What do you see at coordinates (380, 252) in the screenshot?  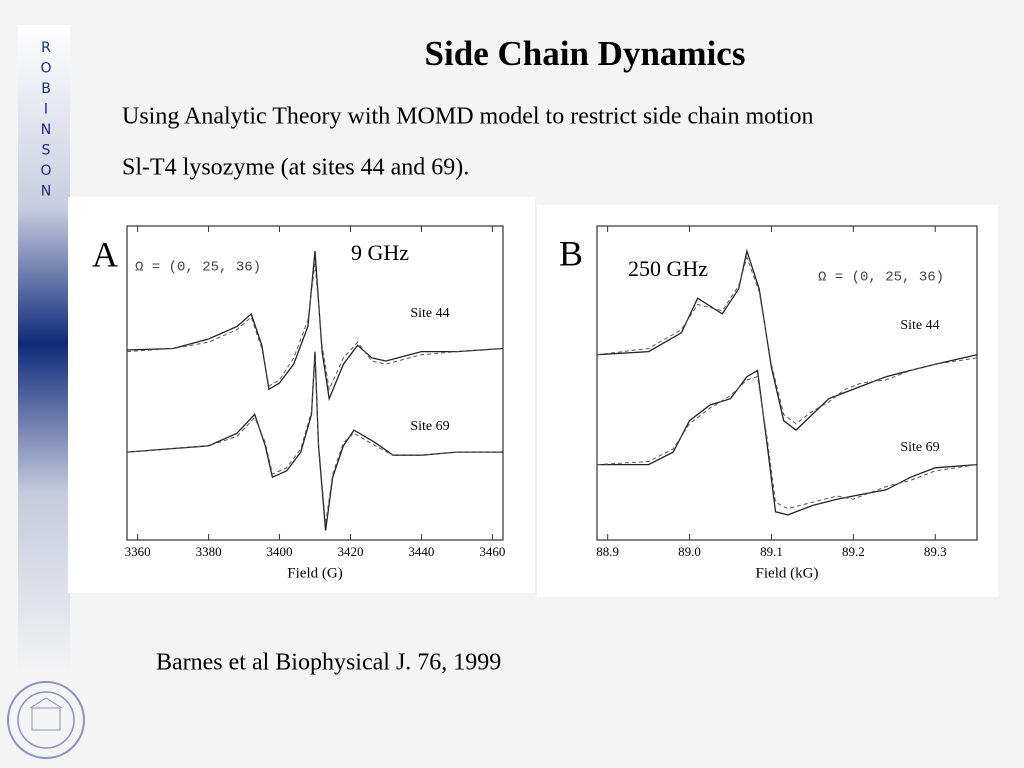 I see `frequency-label: 9 GHz` at bounding box center [380, 252].